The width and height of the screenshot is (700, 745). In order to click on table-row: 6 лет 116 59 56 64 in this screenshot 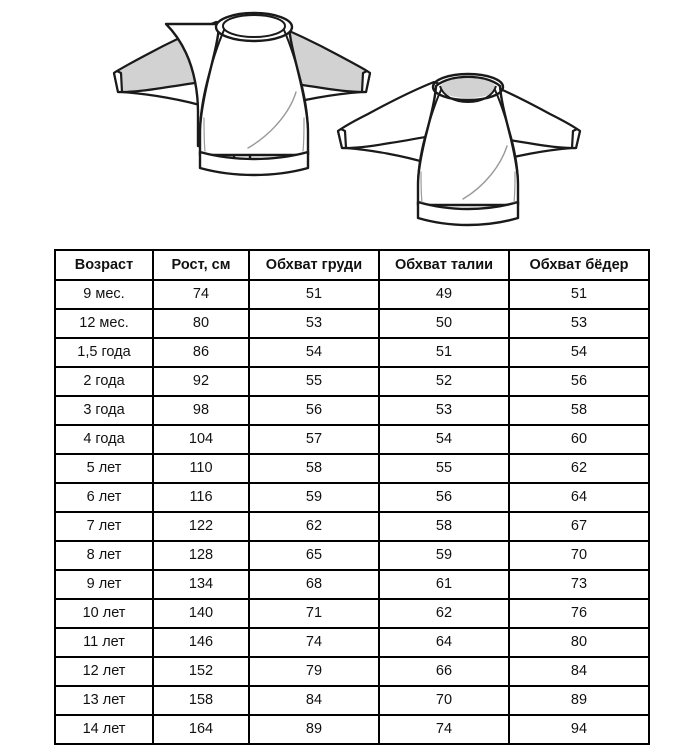, I will do `click(352, 497)`.